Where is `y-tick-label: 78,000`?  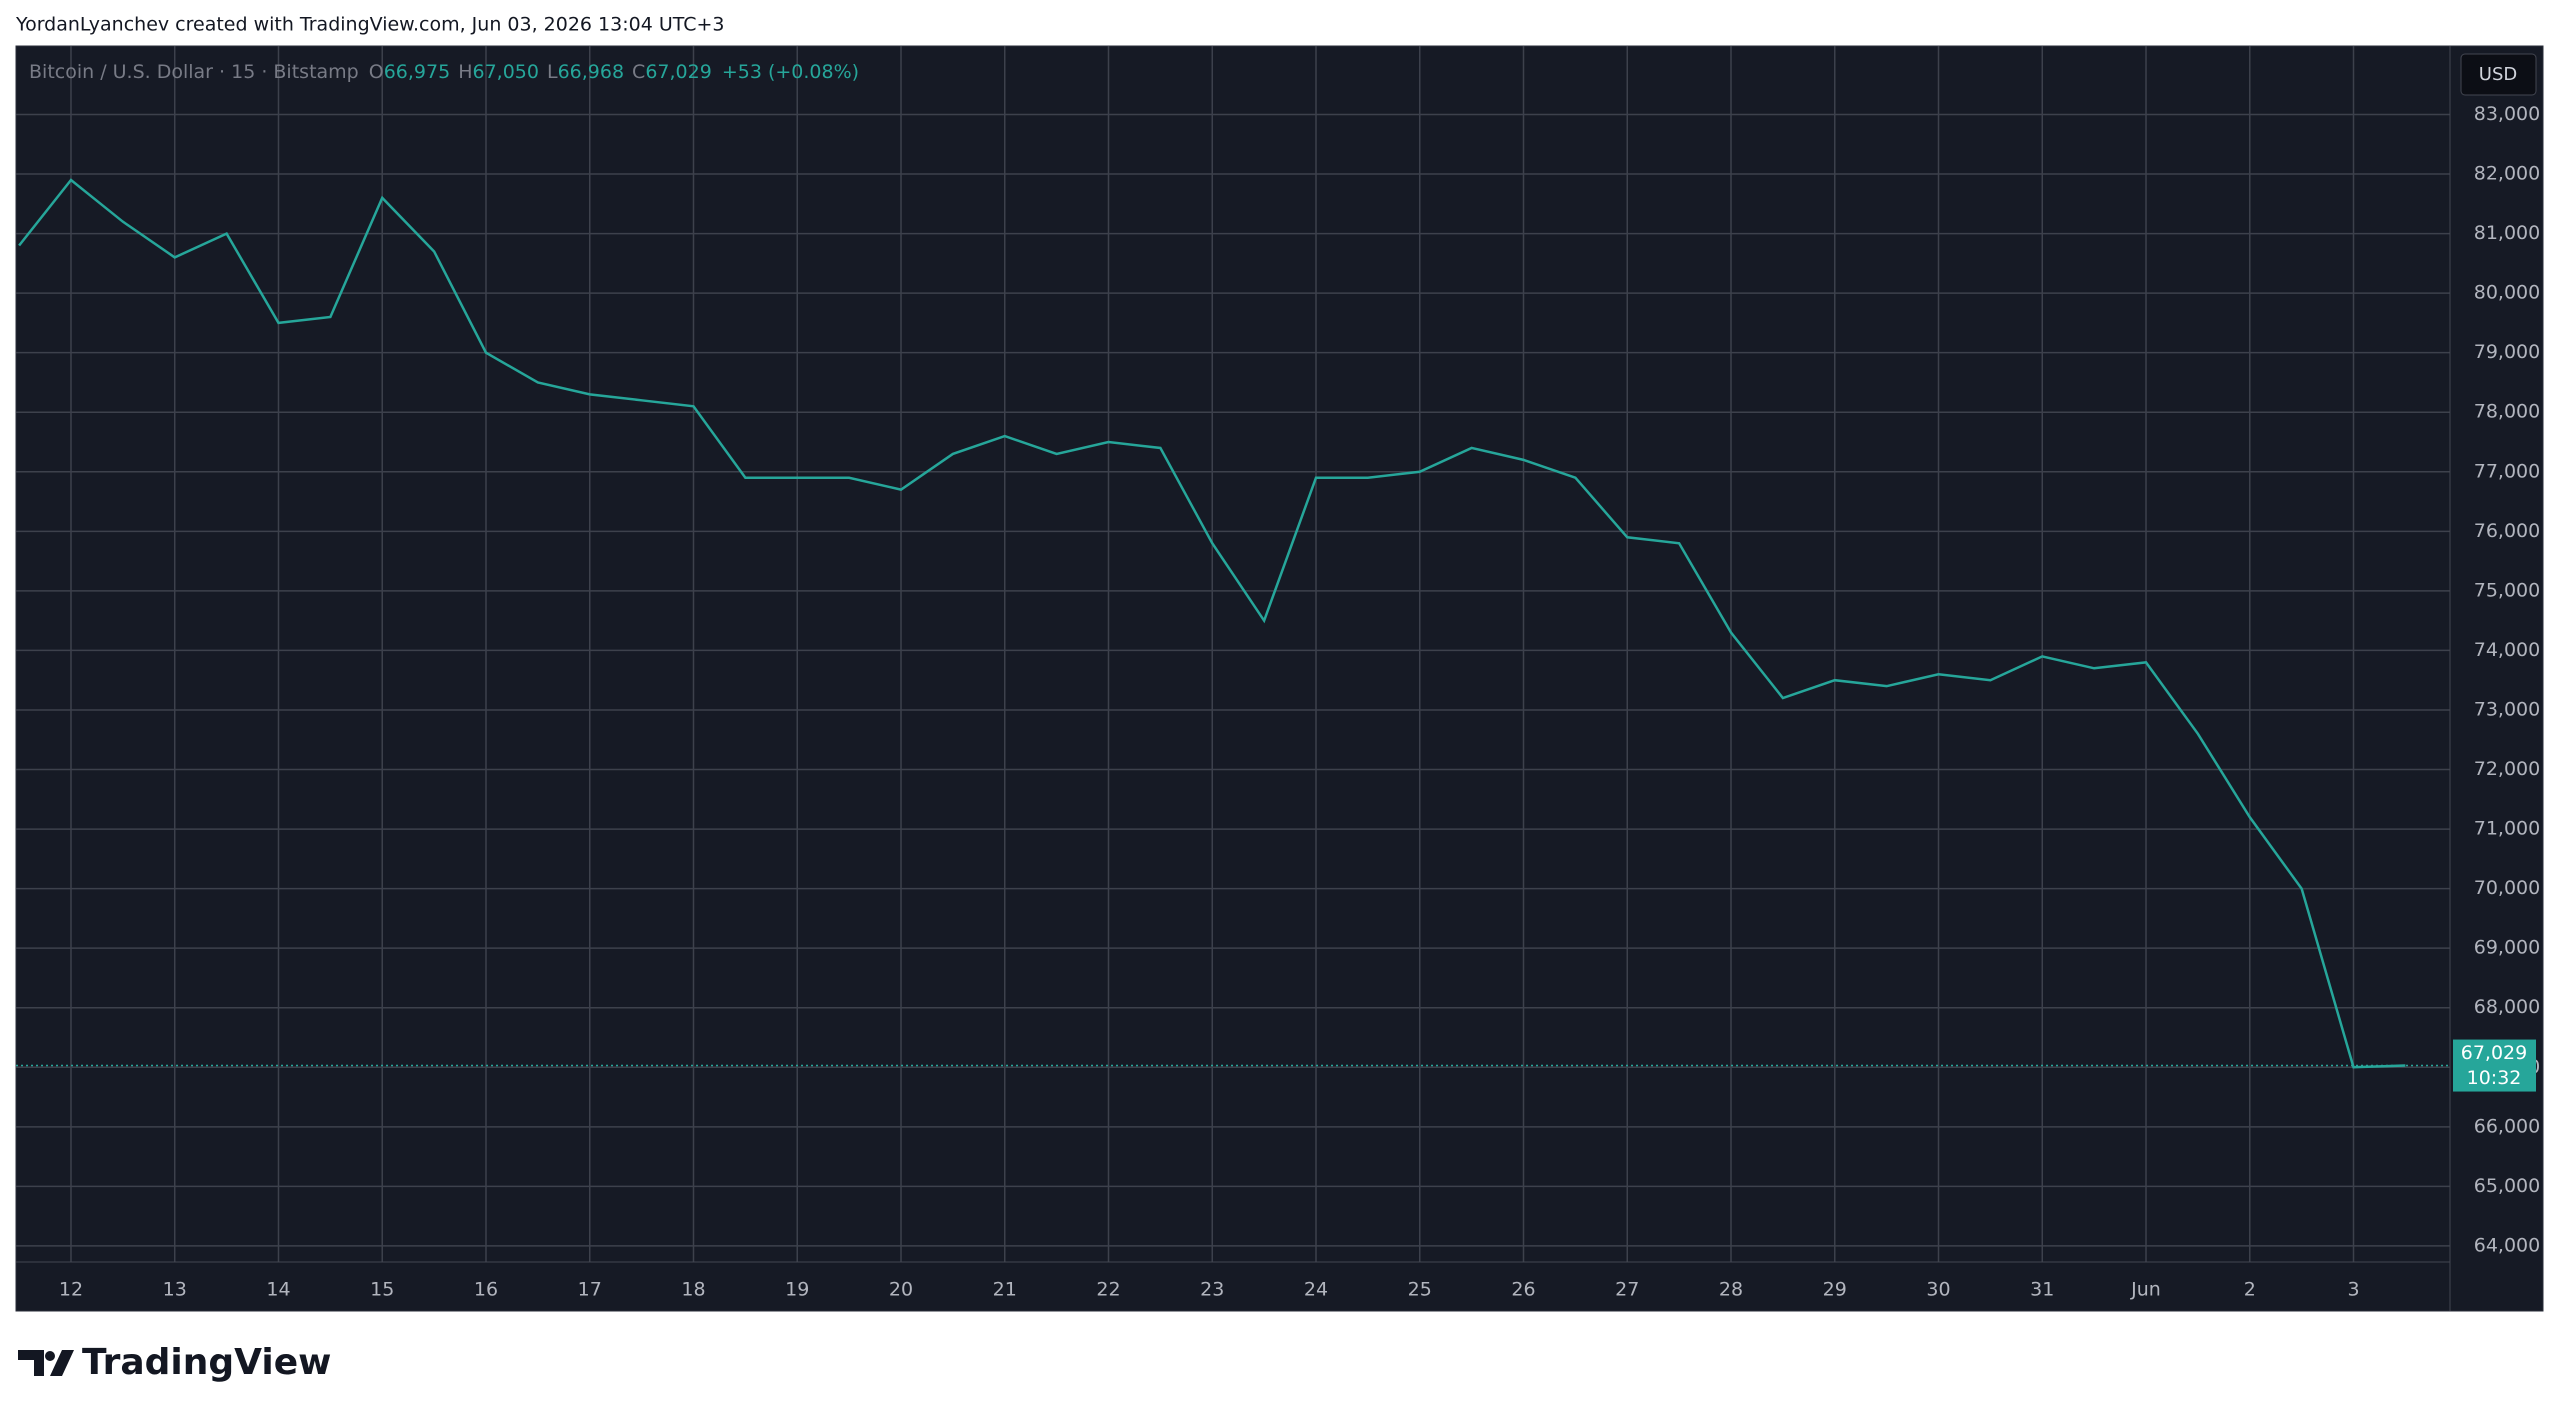 y-tick-label: 78,000 is located at coordinates (2507, 412).